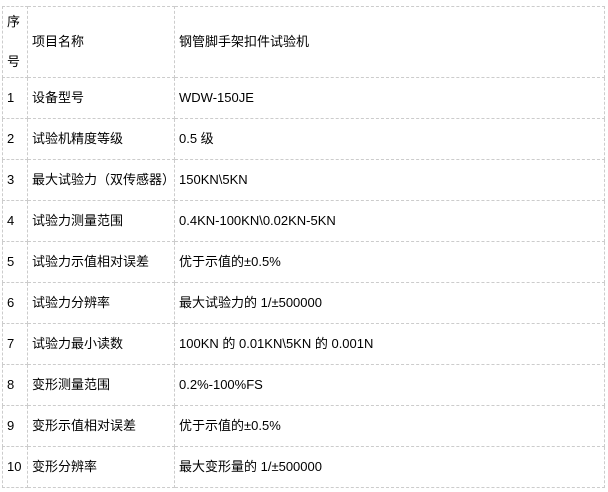 The image size is (608, 492). What do you see at coordinates (15, 344) in the screenshot?
I see `cell-index: 7` at bounding box center [15, 344].